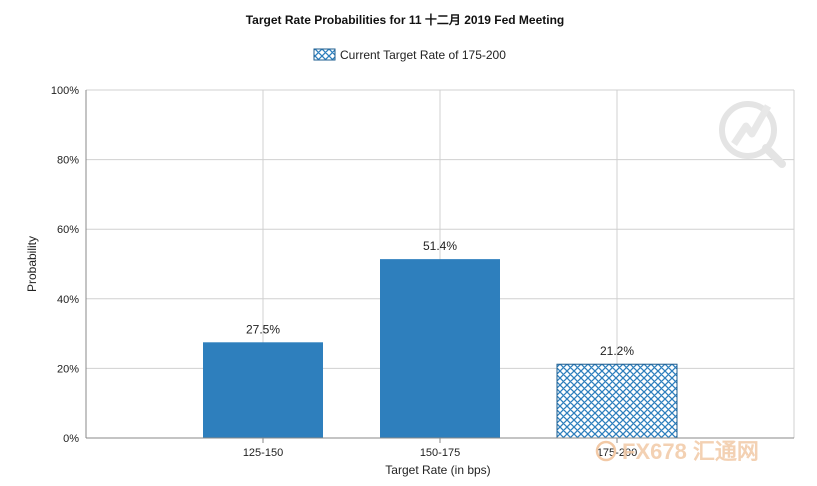 The height and width of the screenshot is (486, 817). What do you see at coordinates (68, 300) in the screenshot?
I see `y-tick-label: 40%` at bounding box center [68, 300].